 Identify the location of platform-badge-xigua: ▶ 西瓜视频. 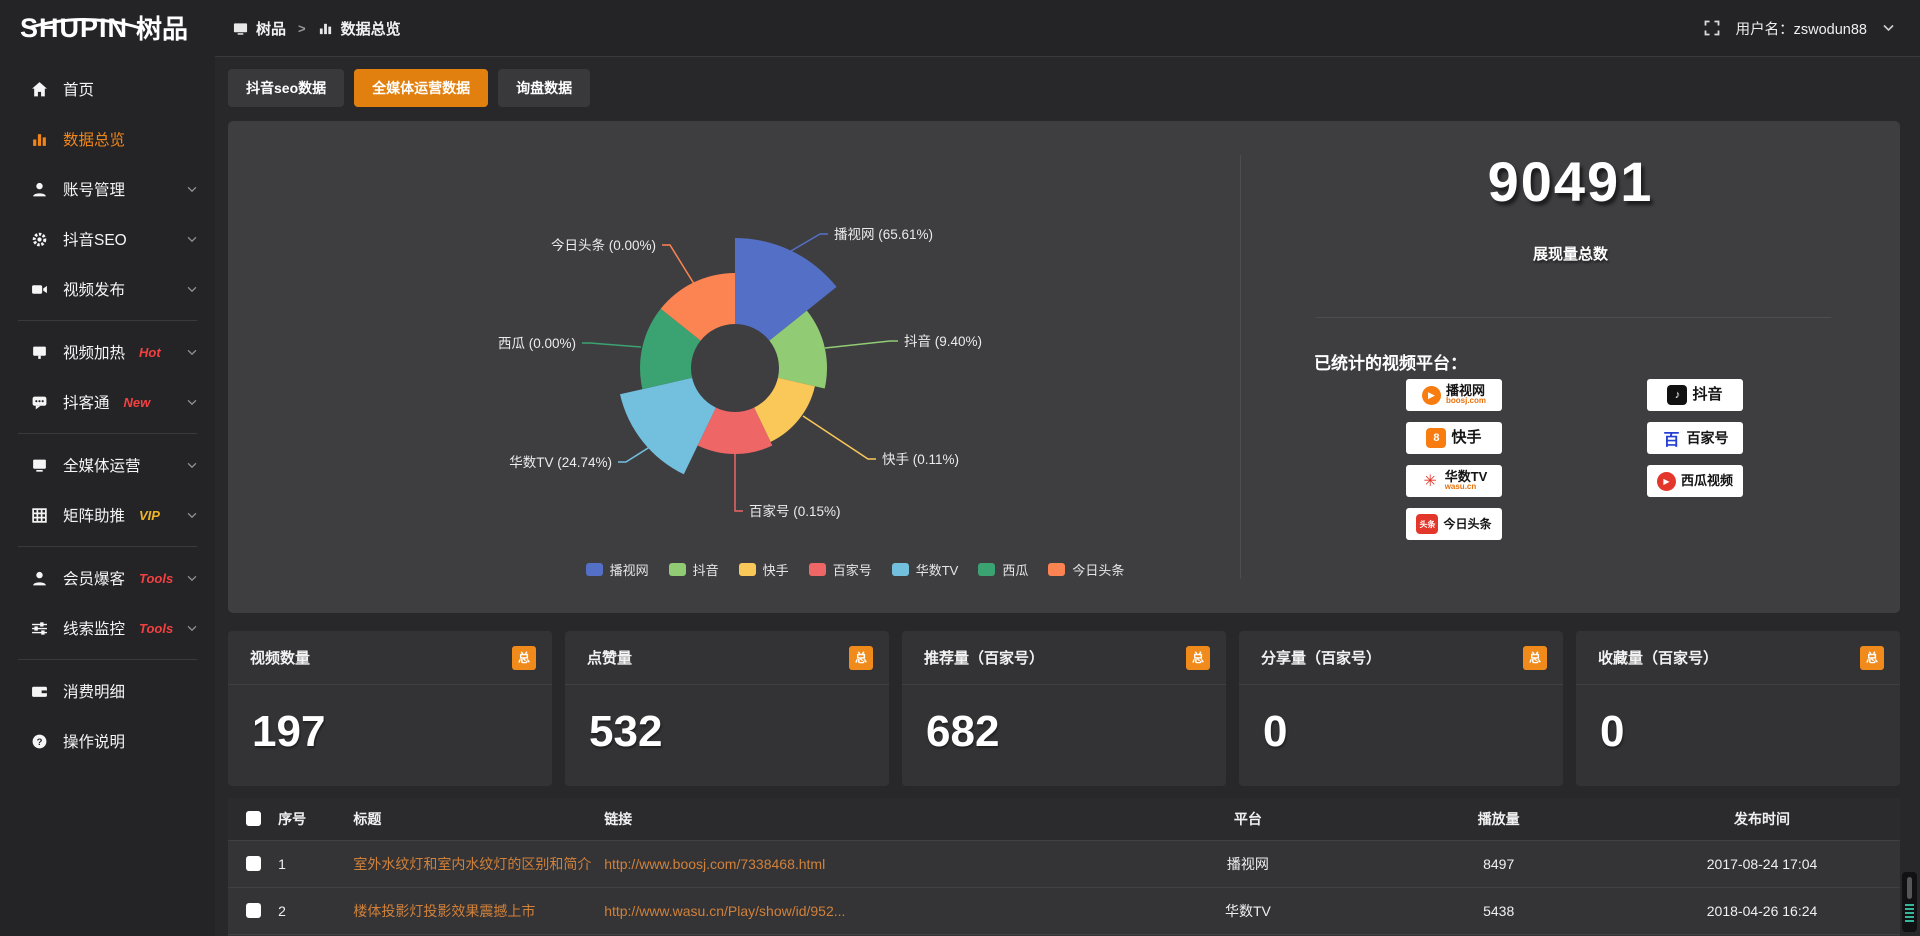
(1695, 481).